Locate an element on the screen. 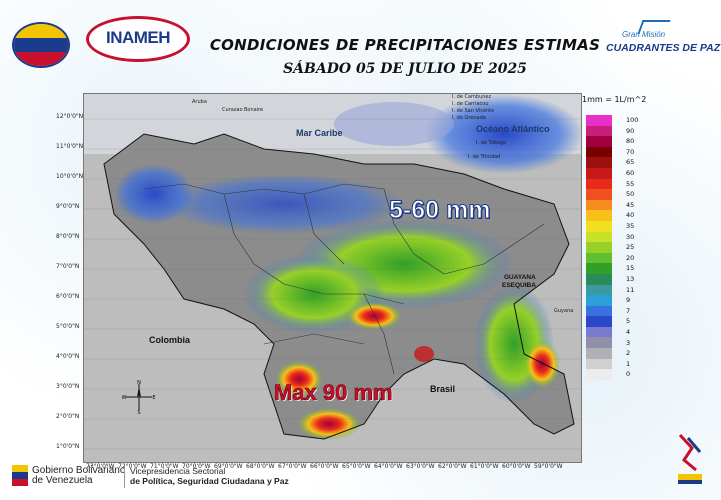 Image resolution: width=721 pixels, height=500 pixels. legend-level-label: 3 is located at coordinates (628, 342).